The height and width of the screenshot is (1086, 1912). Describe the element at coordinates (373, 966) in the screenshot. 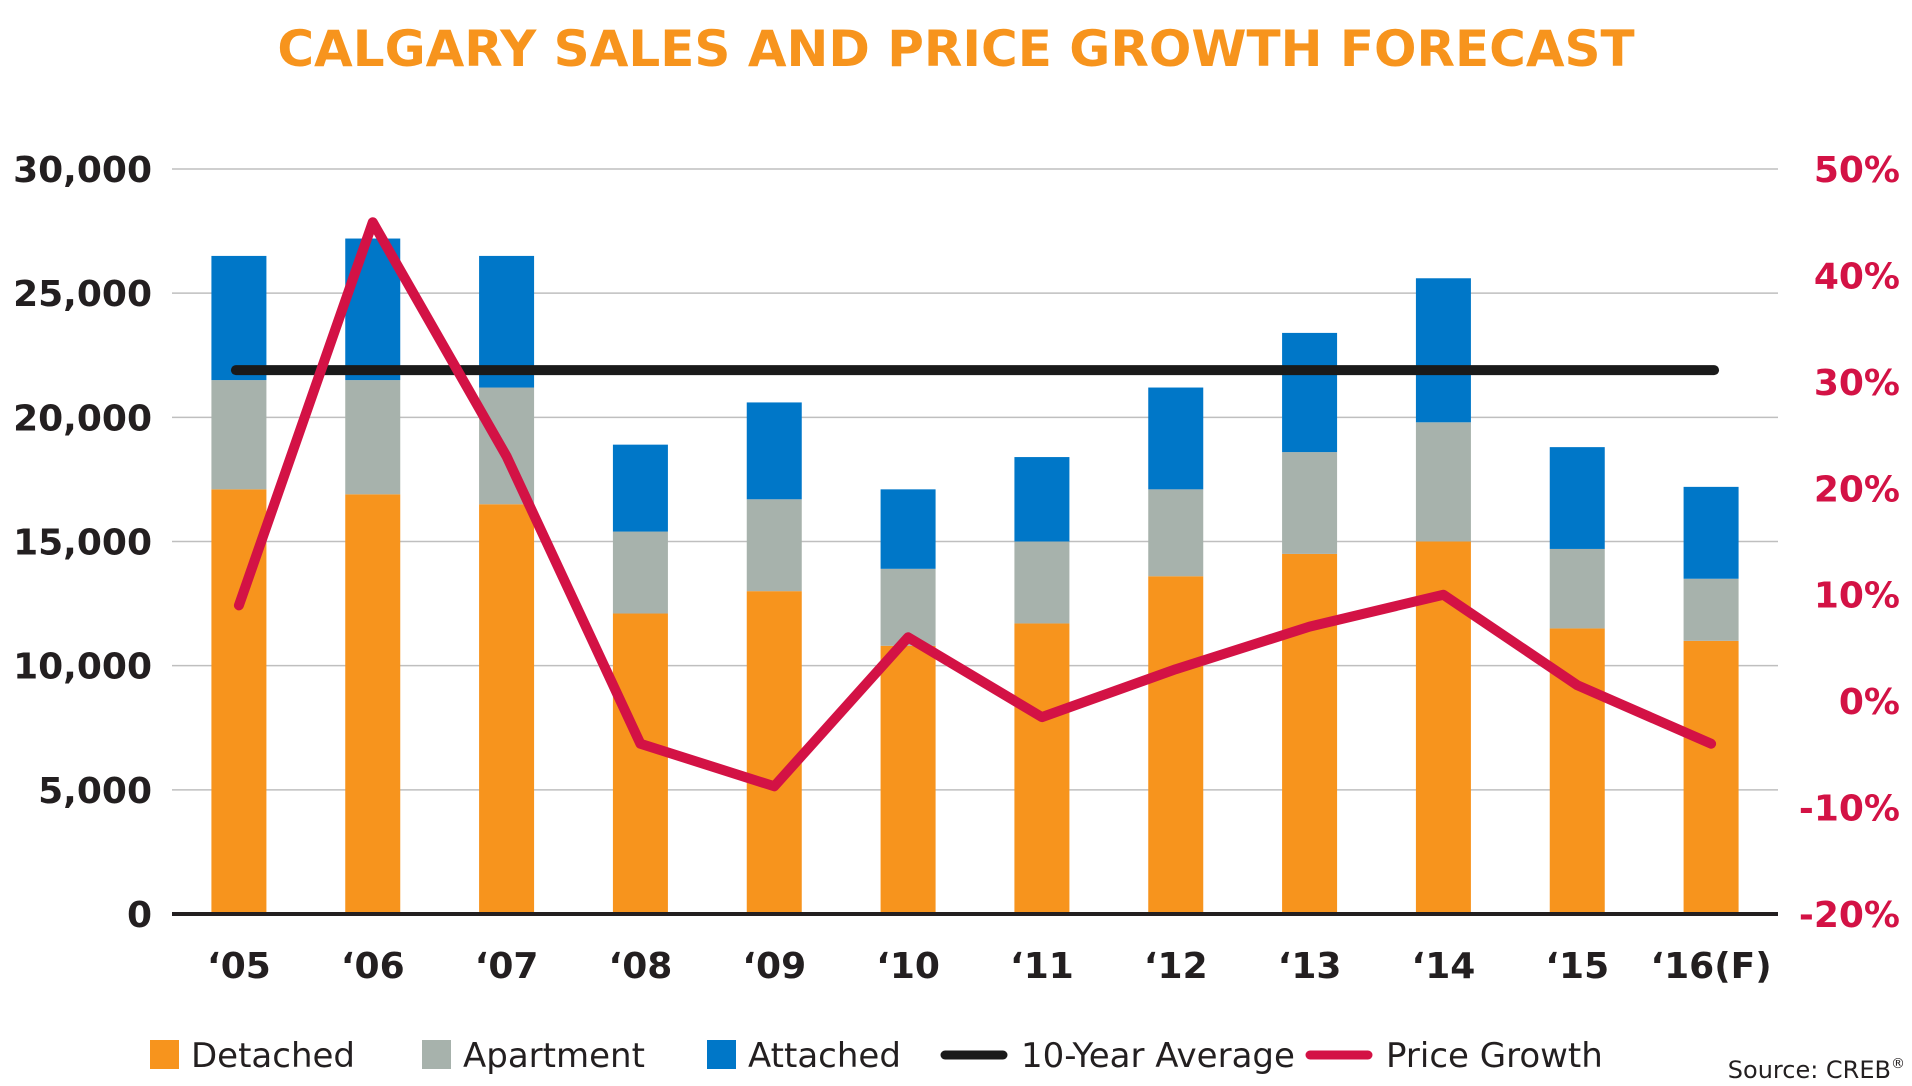

I see `x-tick-label: ‘06` at that location.